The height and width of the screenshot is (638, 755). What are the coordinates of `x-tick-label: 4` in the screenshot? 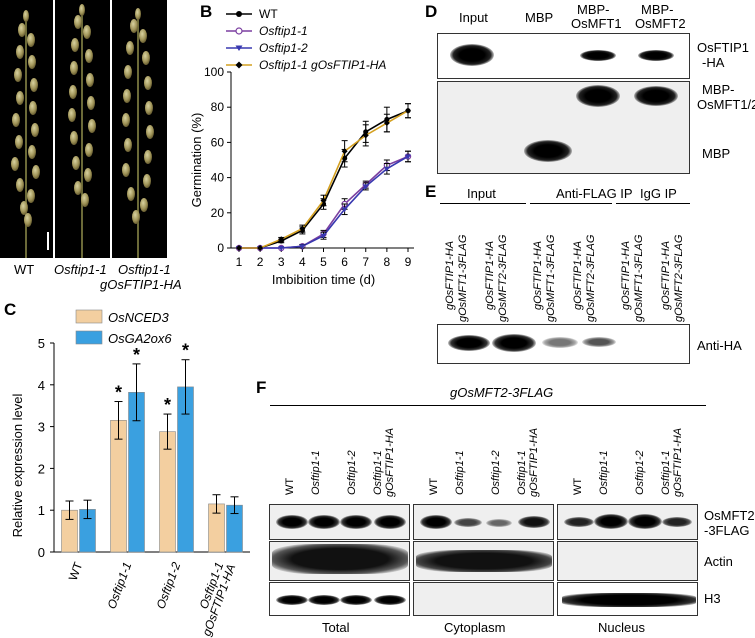 It's located at (302, 262).